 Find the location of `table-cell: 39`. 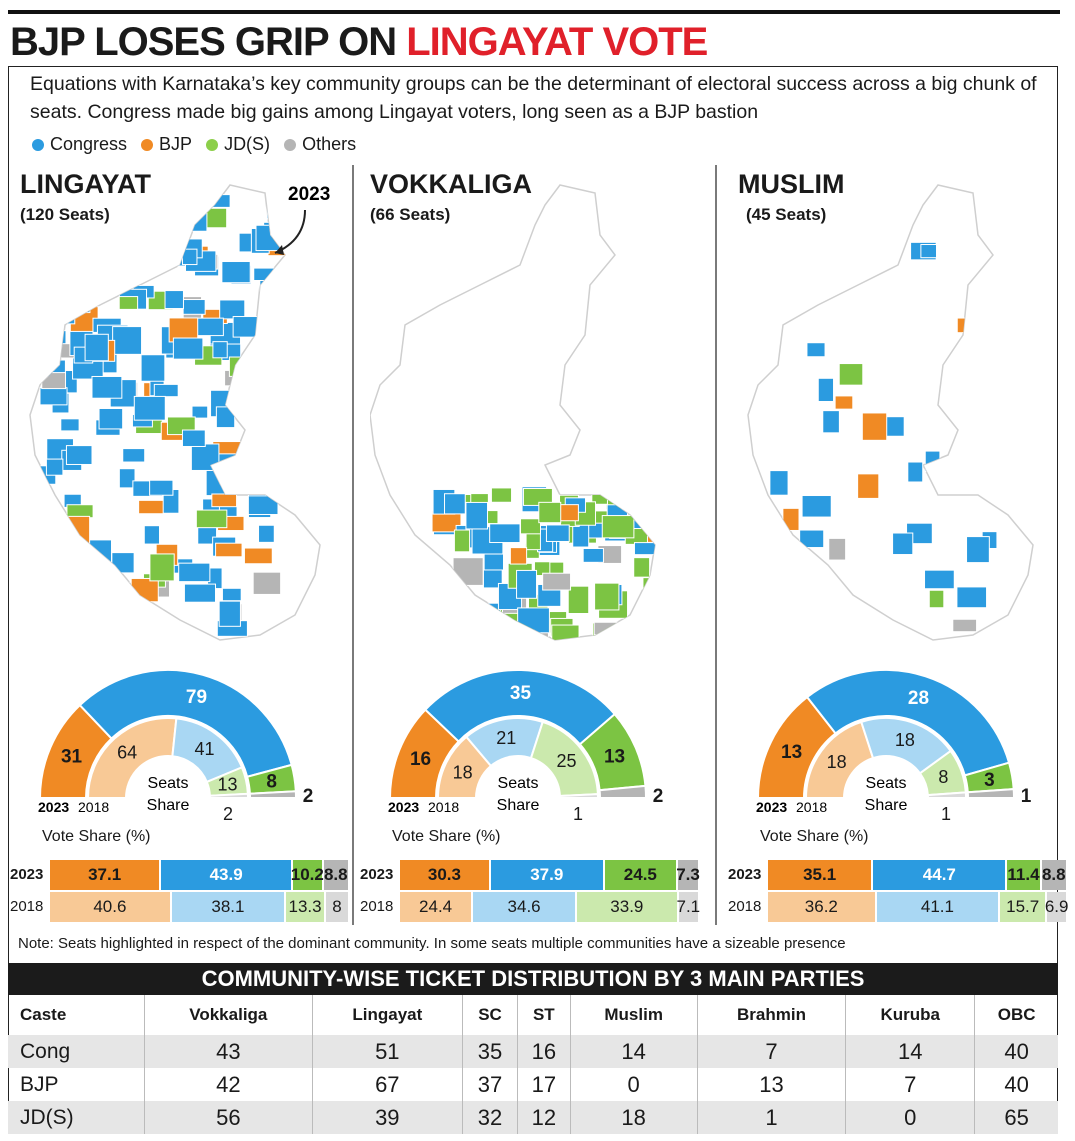

table-cell: 39 is located at coordinates (388, 1117).